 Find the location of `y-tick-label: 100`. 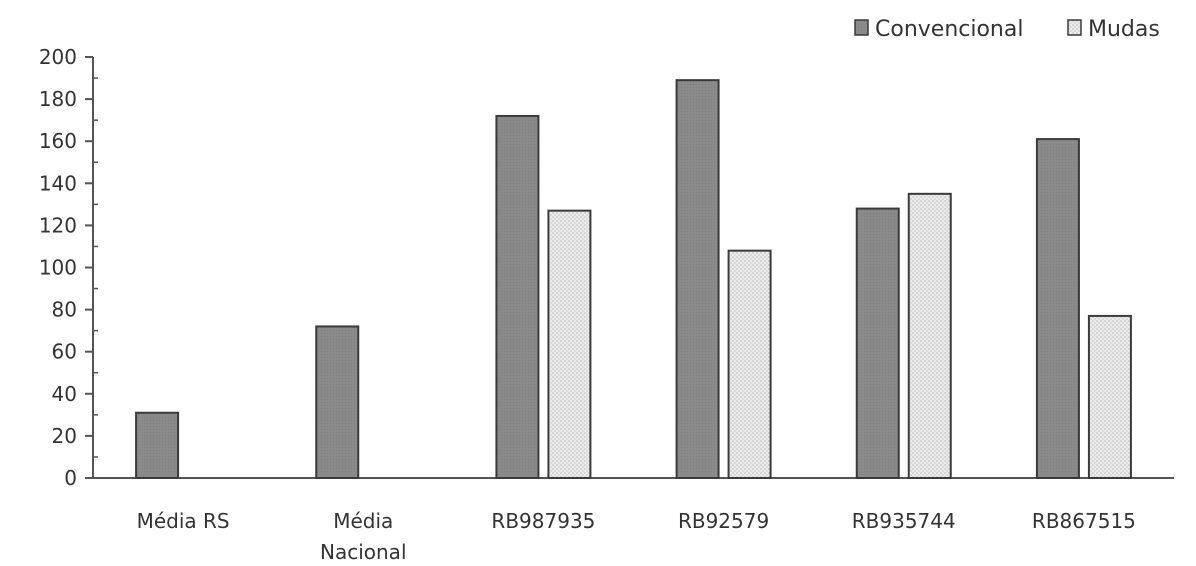

y-tick-label: 100 is located at coordinates (58, 268).